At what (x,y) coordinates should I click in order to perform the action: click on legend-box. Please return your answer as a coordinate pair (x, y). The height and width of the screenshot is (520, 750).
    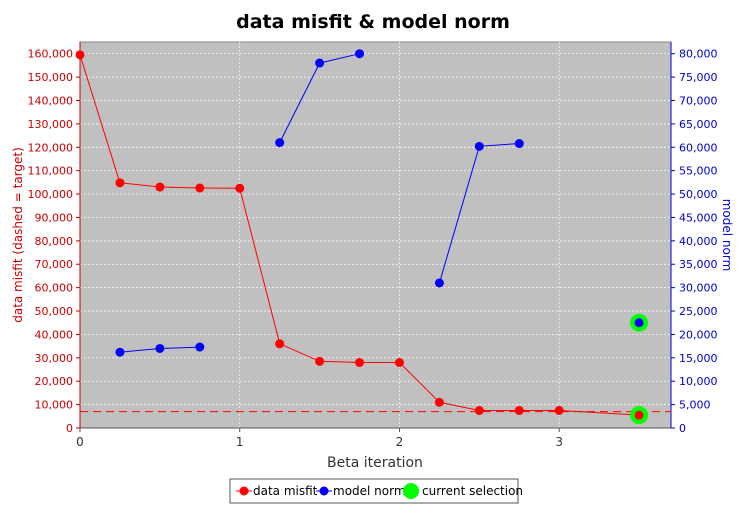
    Looking at the image, I should click on (374, 491).